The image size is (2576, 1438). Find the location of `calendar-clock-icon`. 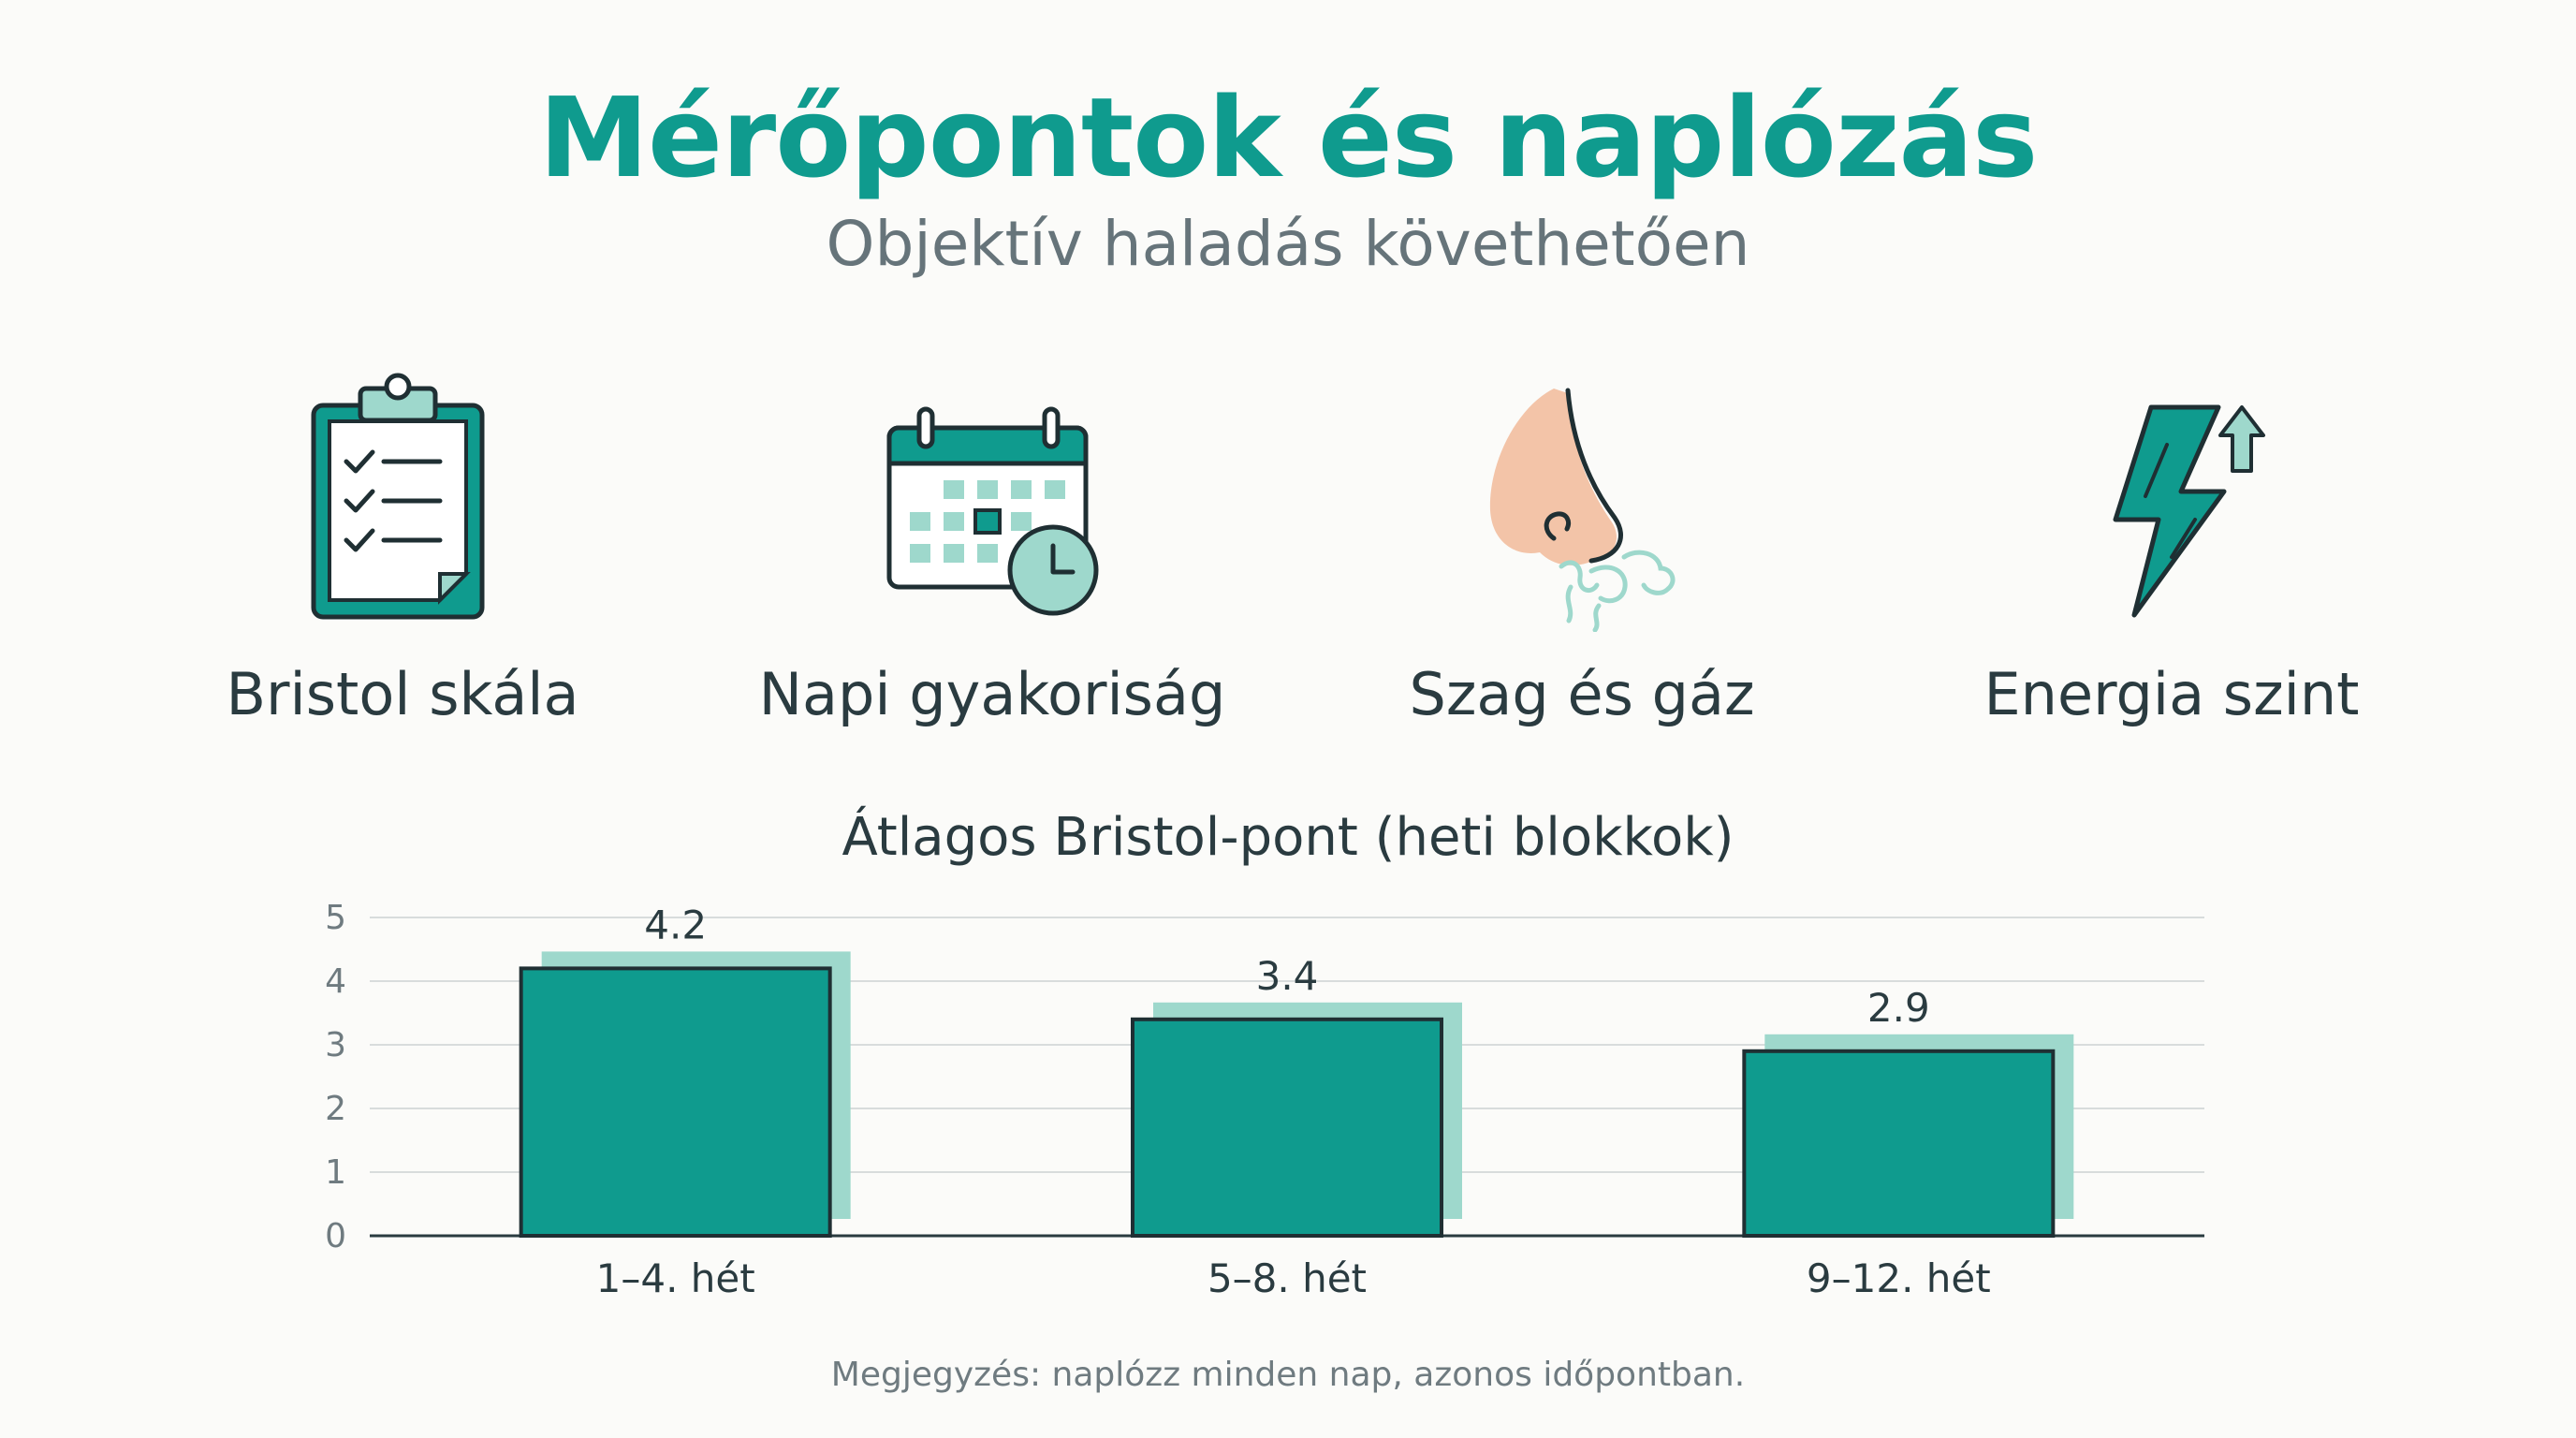

calendar-clock-icon is located at coordinates (992, 511).